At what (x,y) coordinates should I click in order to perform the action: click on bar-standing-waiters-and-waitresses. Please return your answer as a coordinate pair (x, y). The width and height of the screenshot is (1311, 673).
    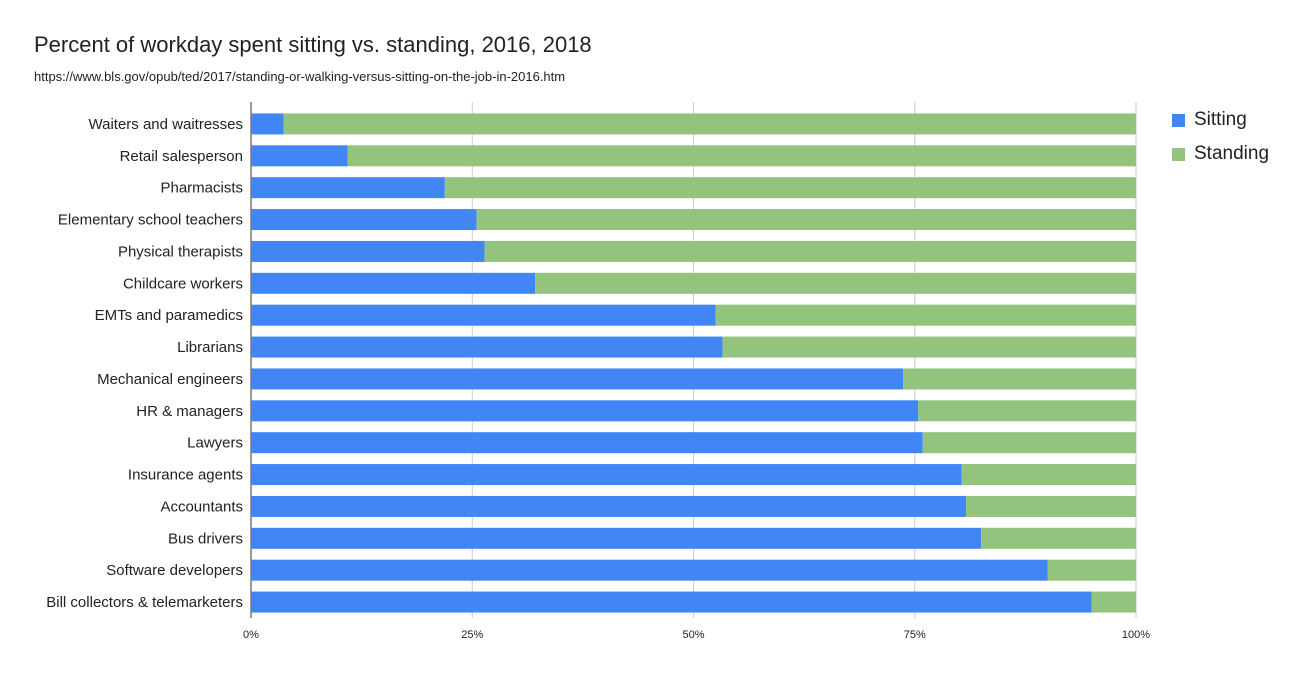
    Looking at the image, I should click on (709, 124).